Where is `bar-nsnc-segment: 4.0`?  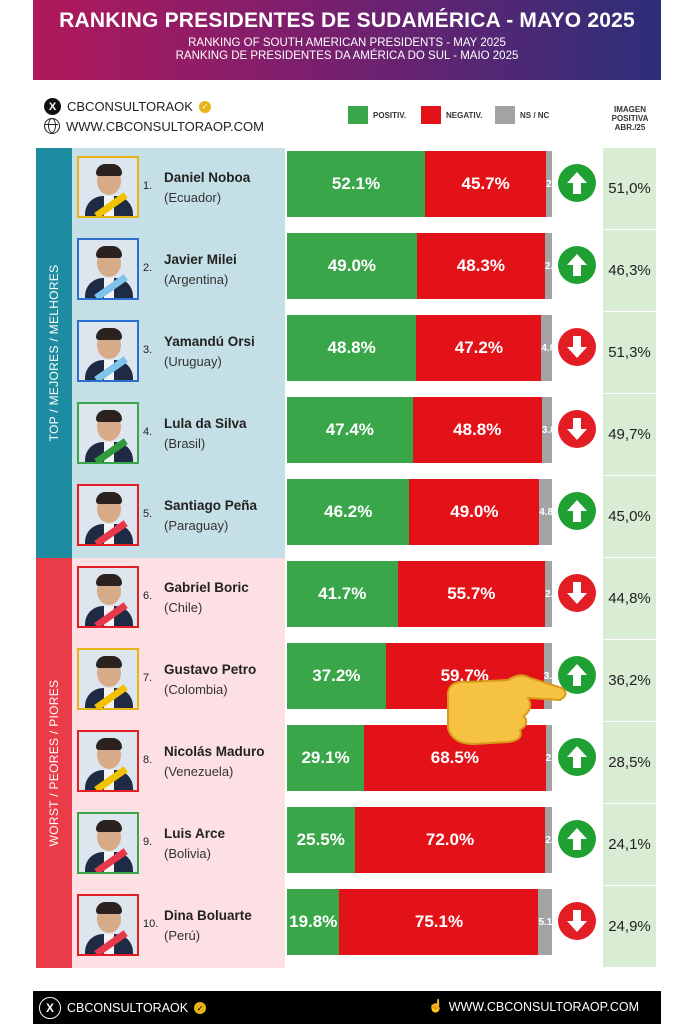 bar-nsnc-segment: 4.0 is located at coordinates (546, 348).